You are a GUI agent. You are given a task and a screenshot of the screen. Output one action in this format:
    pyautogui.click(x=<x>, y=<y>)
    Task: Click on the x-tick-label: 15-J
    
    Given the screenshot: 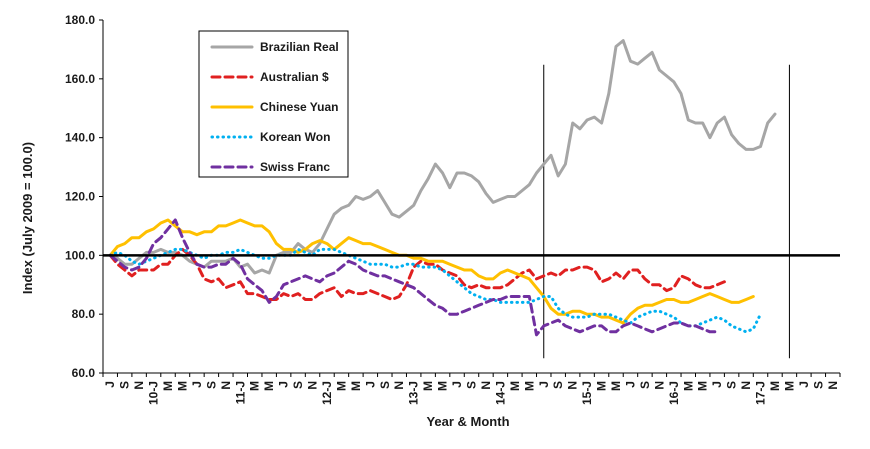 What is the action you would take?
    pyautogui.click(x=587, y=393)
    